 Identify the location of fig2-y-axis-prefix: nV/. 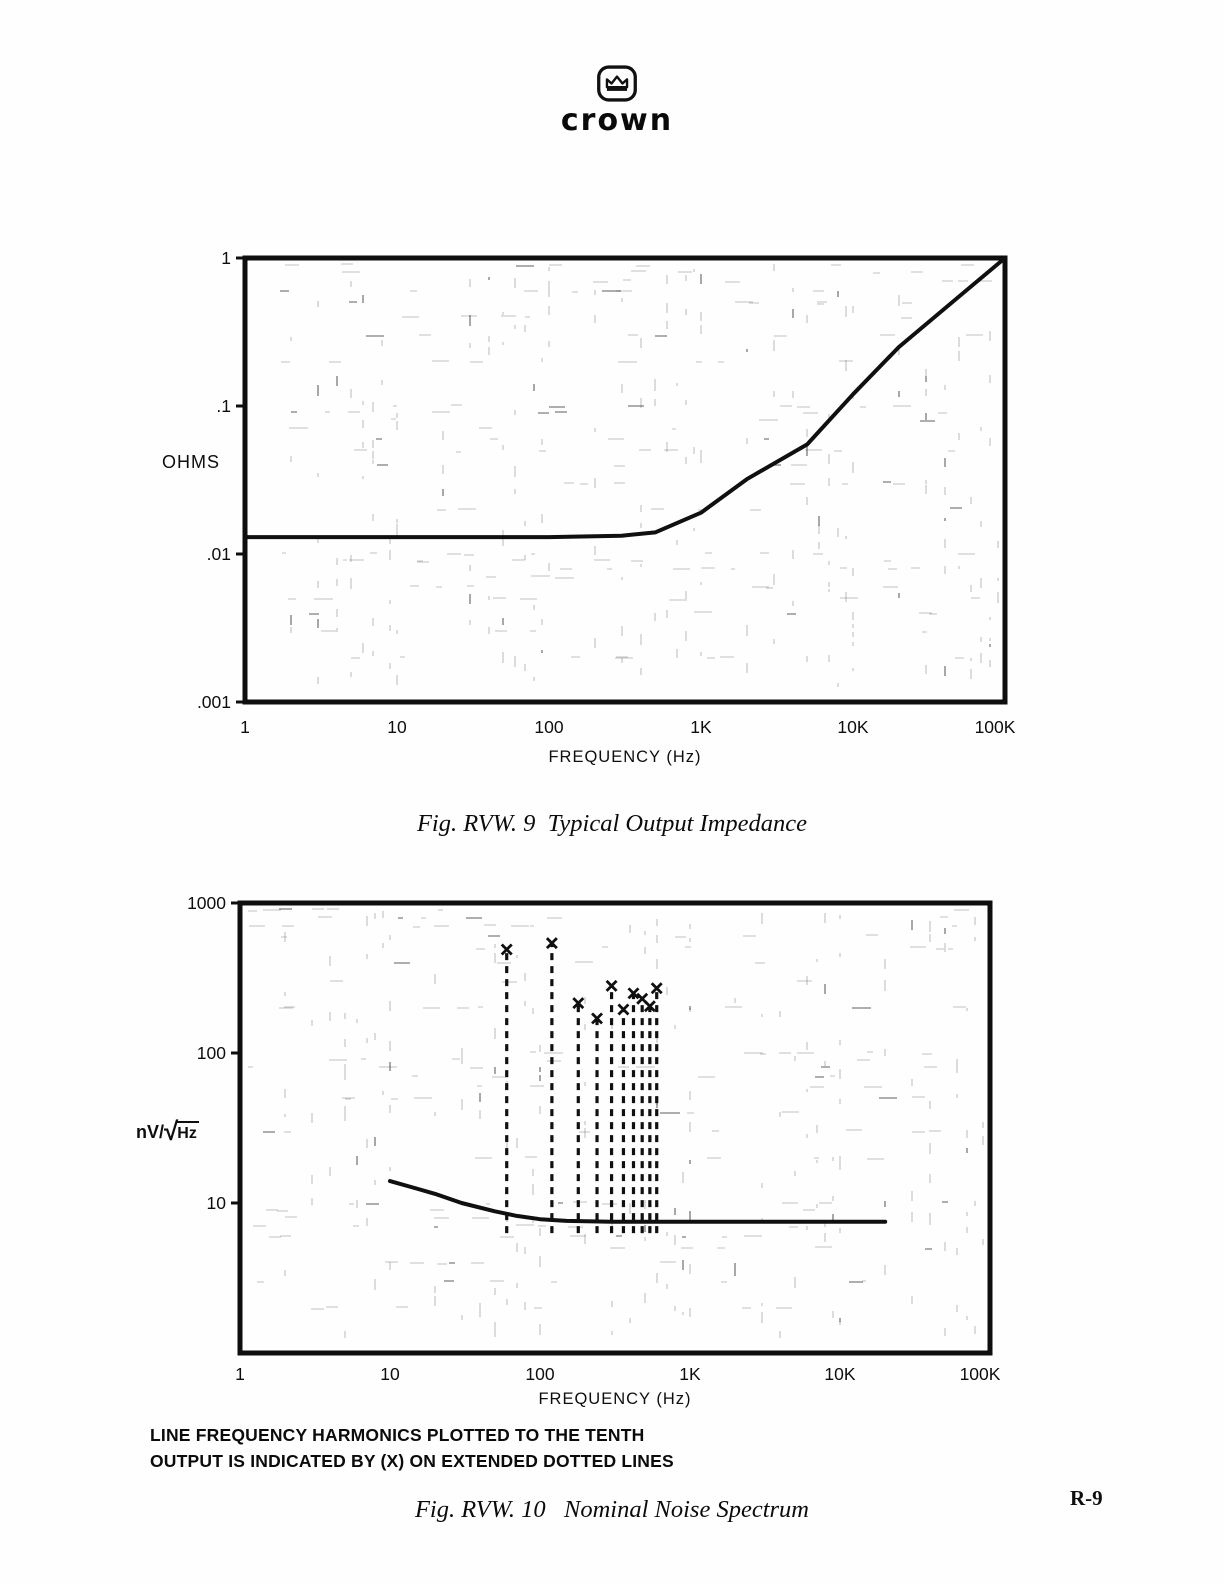
(150, 1132).